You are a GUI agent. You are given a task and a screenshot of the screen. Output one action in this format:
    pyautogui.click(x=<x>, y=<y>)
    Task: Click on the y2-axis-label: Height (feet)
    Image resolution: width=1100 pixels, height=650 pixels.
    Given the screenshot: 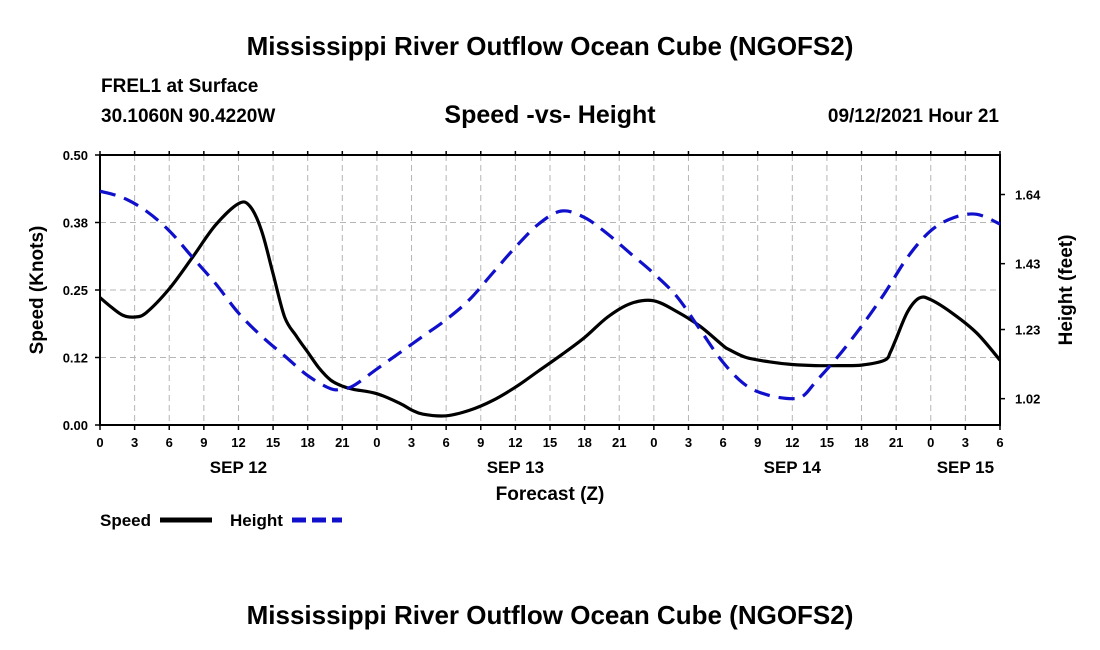 What is the action you would take?
    pyautogui.click(x=1066, y=290)
    